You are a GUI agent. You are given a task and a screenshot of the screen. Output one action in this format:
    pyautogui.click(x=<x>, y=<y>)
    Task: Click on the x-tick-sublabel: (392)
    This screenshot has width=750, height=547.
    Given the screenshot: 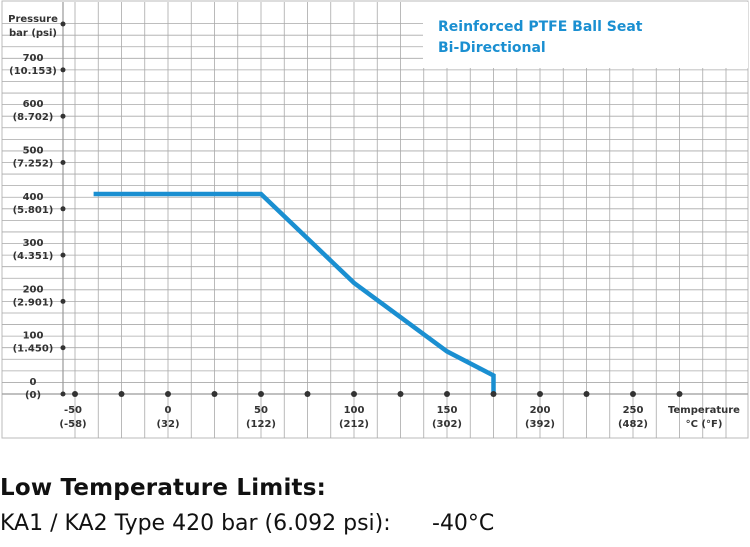 What is the action you would take?
    pyautogui.click(x=540, y=424)
    